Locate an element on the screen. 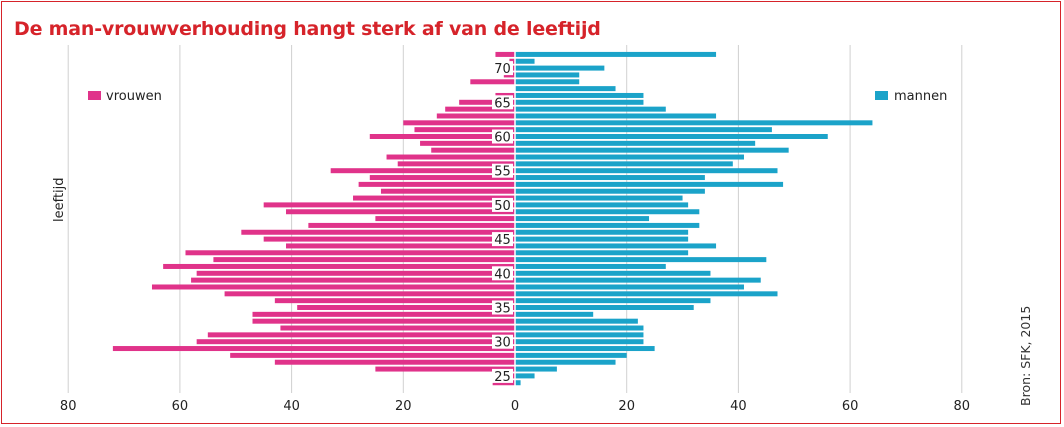  age-label: 70 is located at coordinates (502, 69).